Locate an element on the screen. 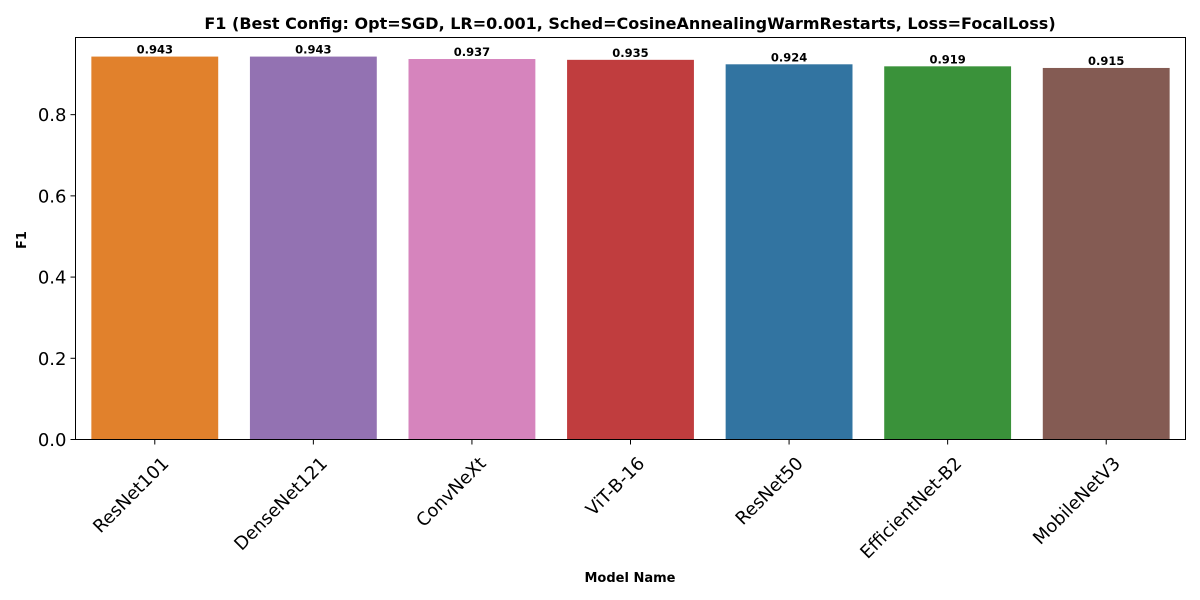  bar-resnet50 is located at coordinates (789, 252).